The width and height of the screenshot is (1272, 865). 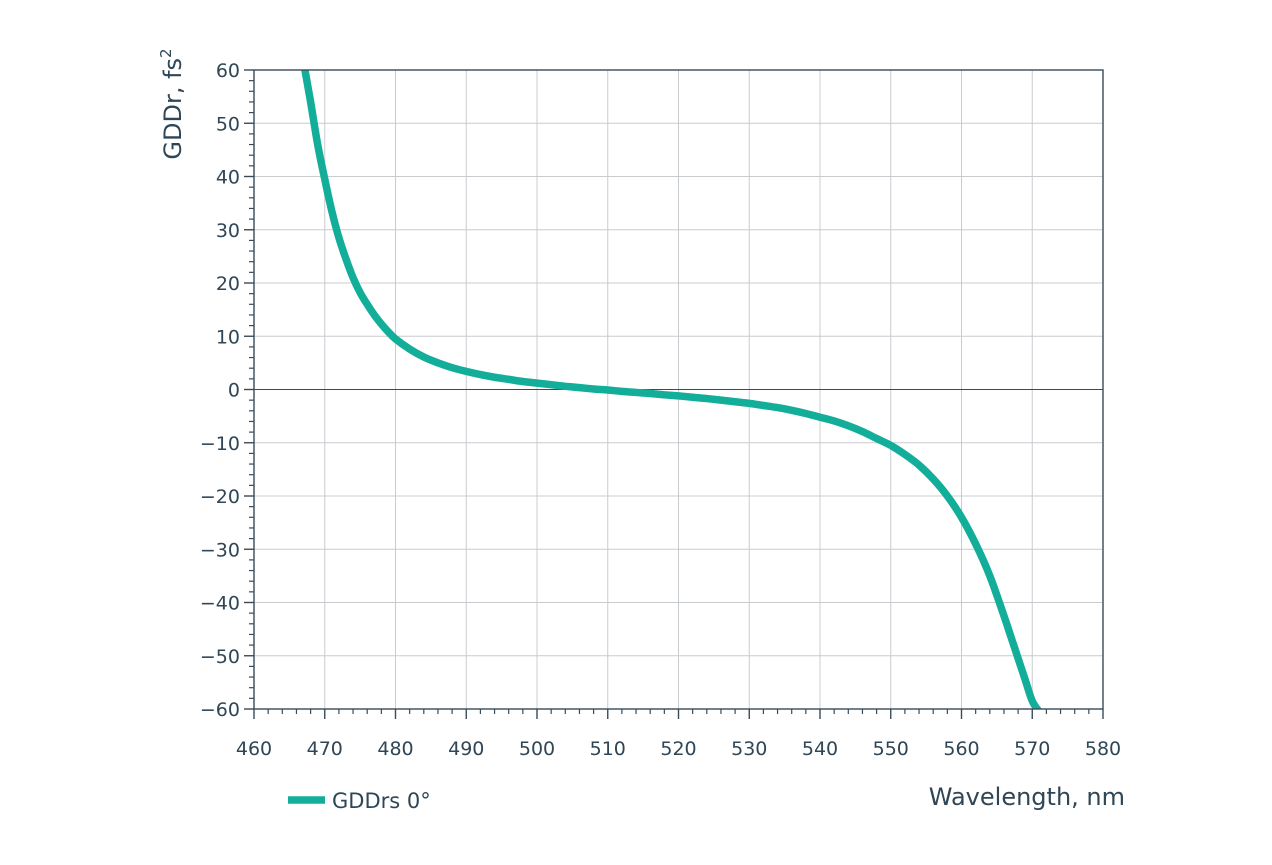 I want to click on y-tick-label: 10, so click(x=228, y=337).